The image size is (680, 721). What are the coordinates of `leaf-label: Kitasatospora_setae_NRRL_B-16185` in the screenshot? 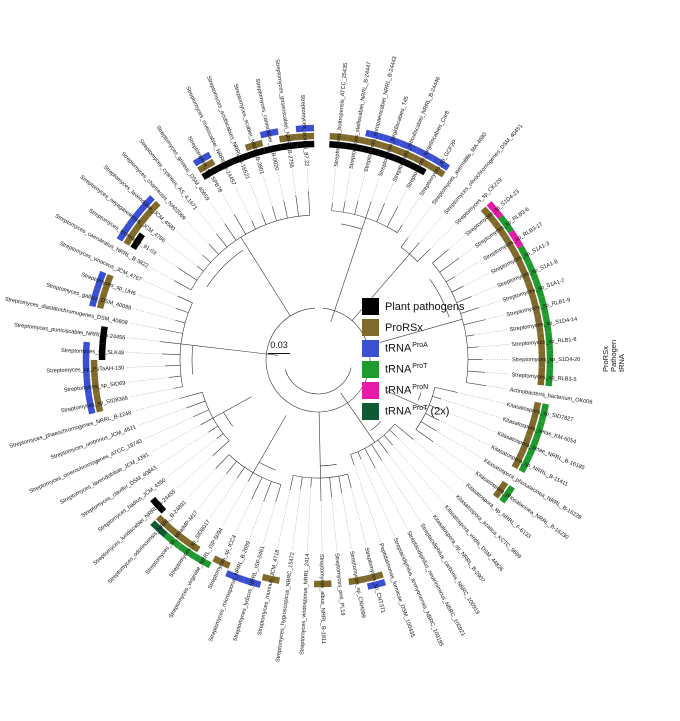 It's located at (540, 451).